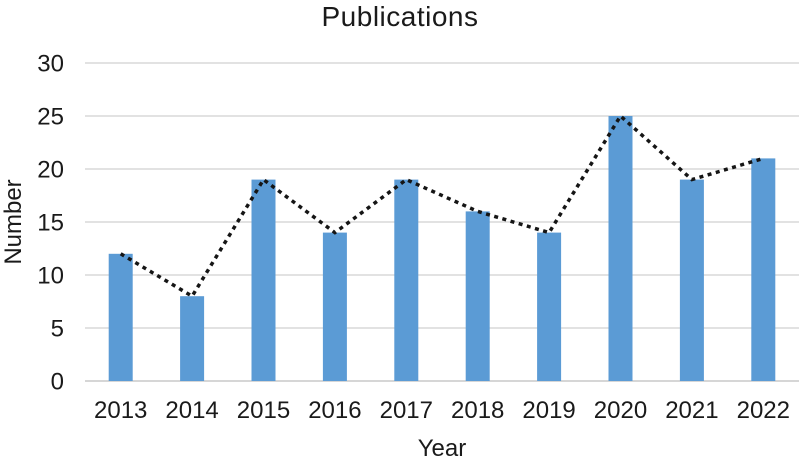 This screenshot has width=800, height=462. I want to click on x-tick-label-2016: 2016, so click(334, 410).